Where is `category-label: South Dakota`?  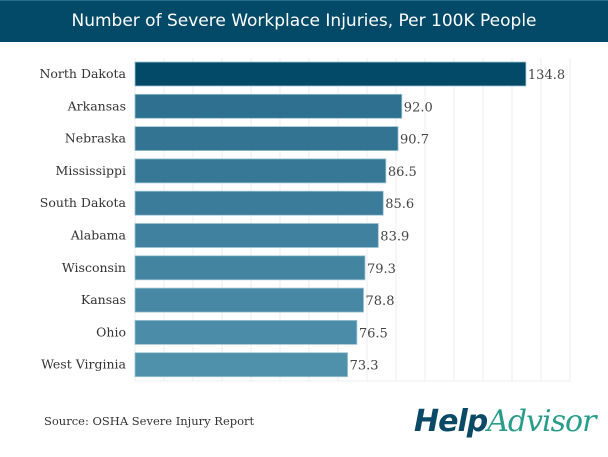 category-label: South Dakota is located at coordinates (83, 202).